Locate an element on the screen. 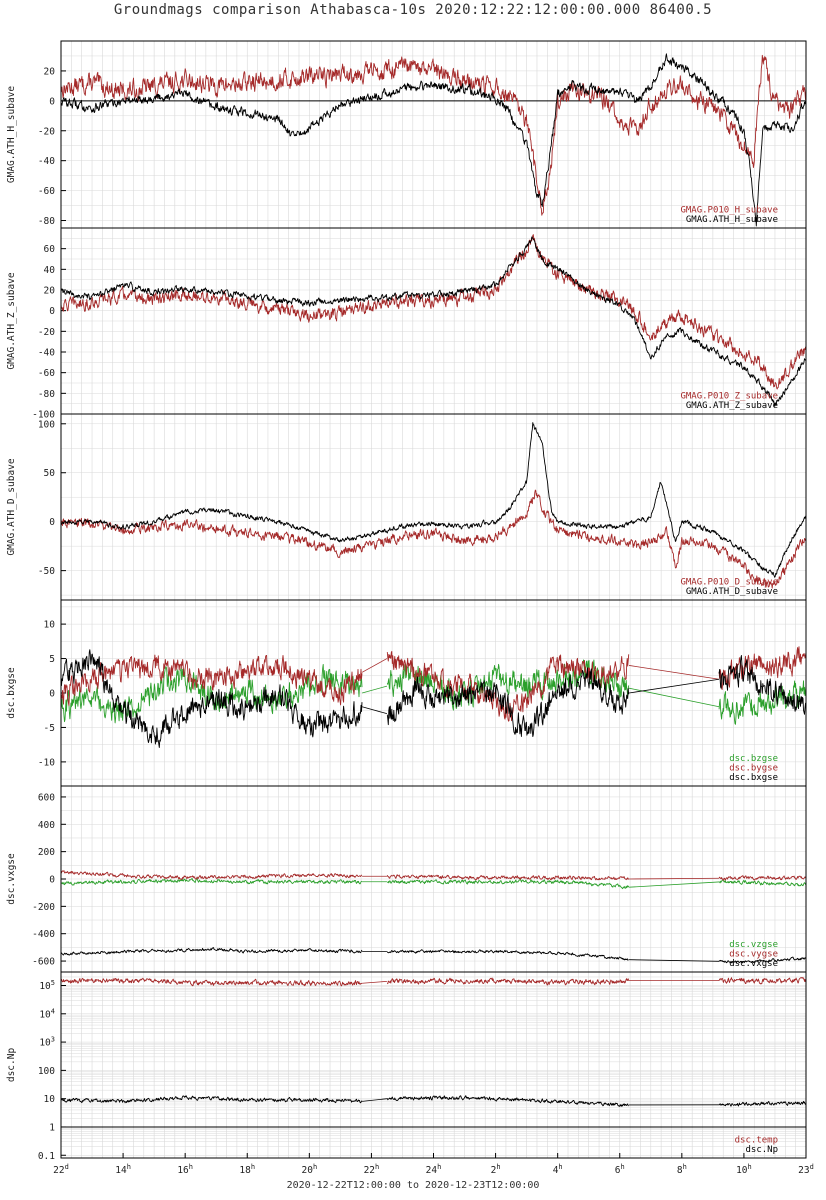 This screenshot has width=826, height=1200. series-gap-connector-dsc.vxgse is located at coordinates (674, 960).